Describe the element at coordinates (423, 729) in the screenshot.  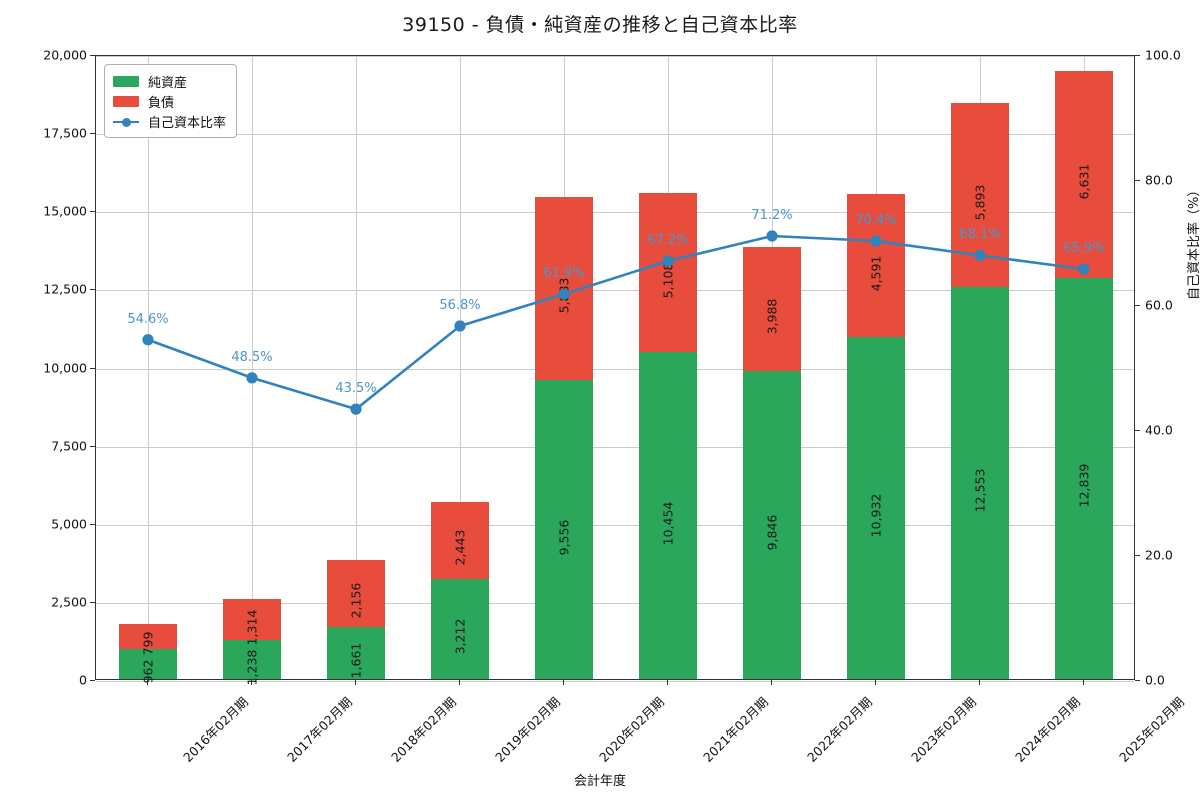
I see `x-axis-tick-label: 2018年02月期` at that location.